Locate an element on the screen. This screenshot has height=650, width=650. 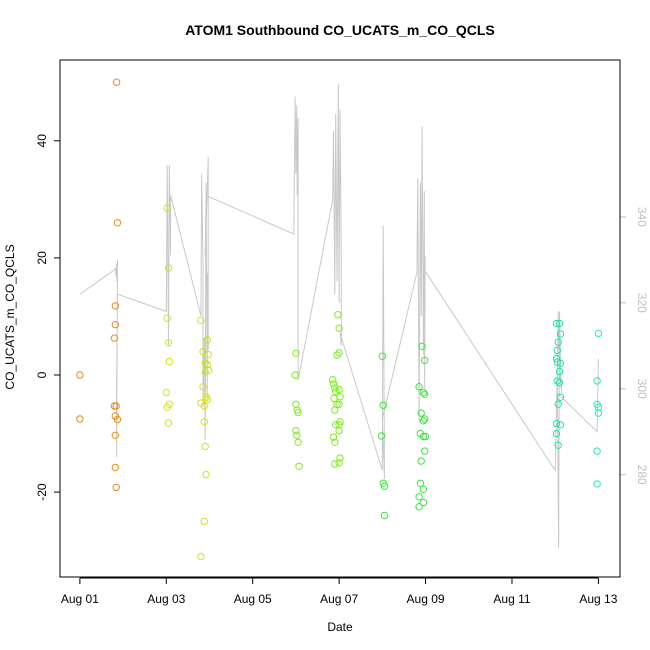
x-tick-label: Aug 03 is located at coordinates (166, 599).